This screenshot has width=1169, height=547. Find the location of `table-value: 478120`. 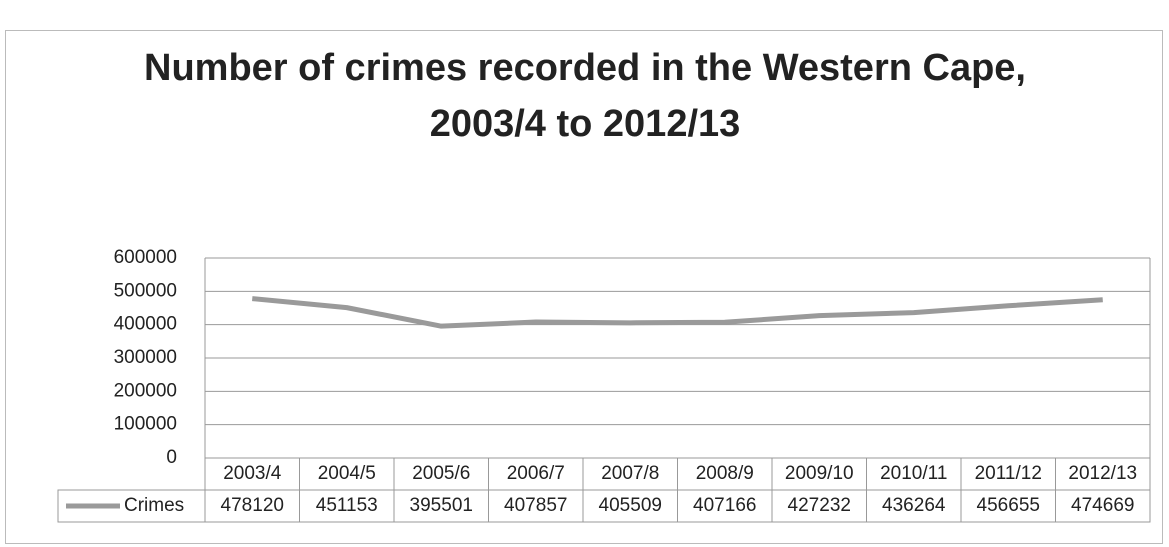

table-value: 478120 is located at coordinates (252, 505).